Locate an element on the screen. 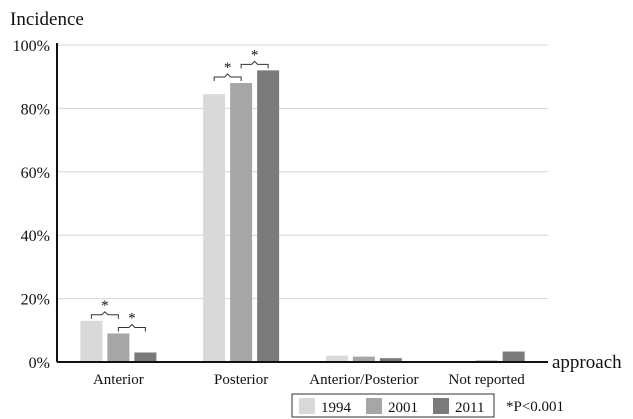 Image resolution: width=633 pixels, height=419 pixels. x-axis-title: approach is located at coordinates (587, 362).